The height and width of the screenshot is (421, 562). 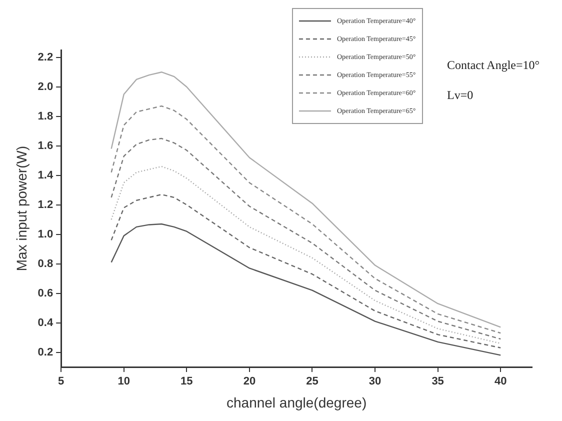 I want to click on x-tick-label: 30, so click(x=375, y=382).